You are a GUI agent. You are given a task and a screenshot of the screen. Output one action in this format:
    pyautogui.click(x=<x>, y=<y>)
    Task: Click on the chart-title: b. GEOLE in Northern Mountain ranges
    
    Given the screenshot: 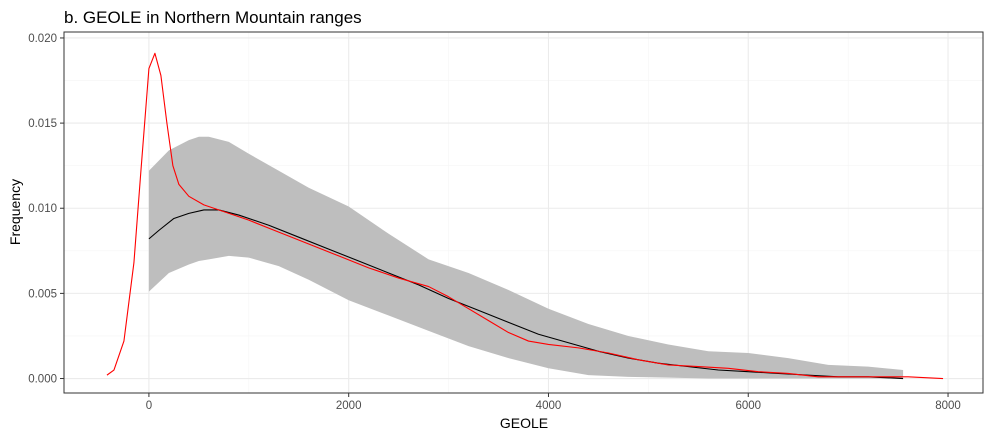 What is the action you would take?
    pyautogui.click(x=213, y=17)
    